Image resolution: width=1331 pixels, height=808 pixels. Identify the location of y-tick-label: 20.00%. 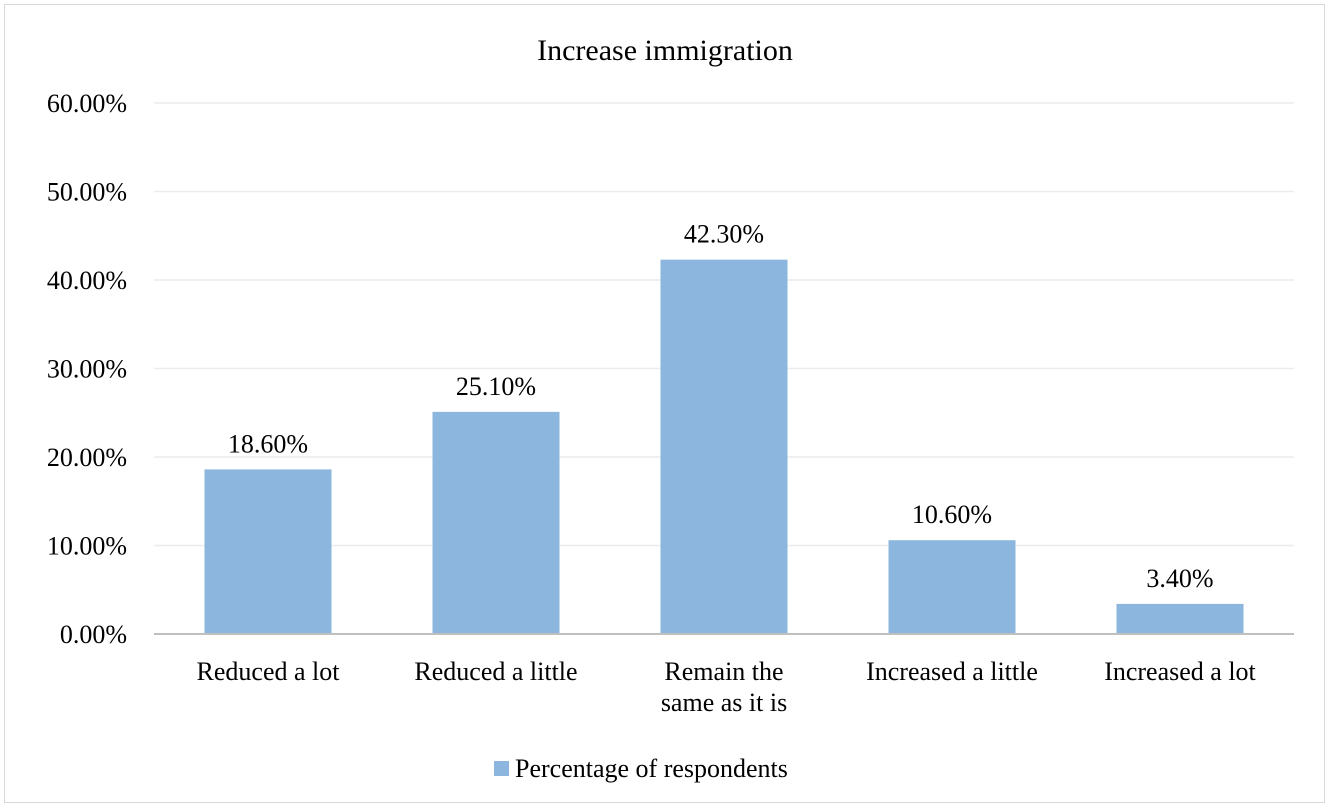
(87, 457).